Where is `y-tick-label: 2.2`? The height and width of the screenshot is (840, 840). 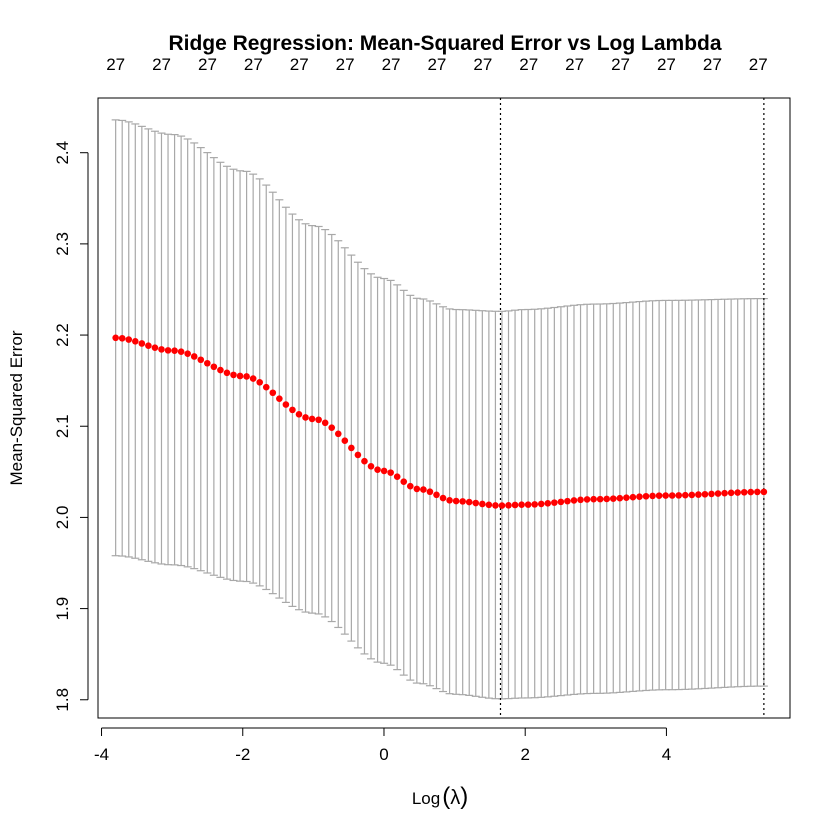 y-tick-label: 2.2 is located at coordinates (62, 335).